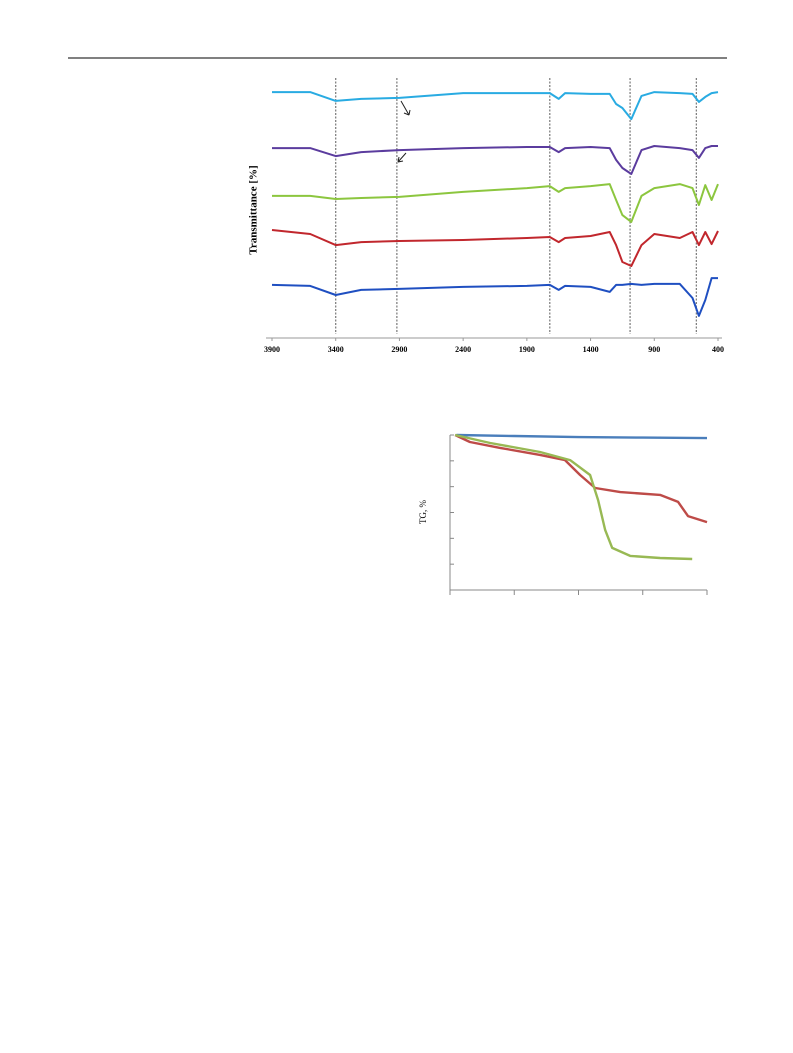  I want to click on x-tick-label: 400, so click(718, 349).